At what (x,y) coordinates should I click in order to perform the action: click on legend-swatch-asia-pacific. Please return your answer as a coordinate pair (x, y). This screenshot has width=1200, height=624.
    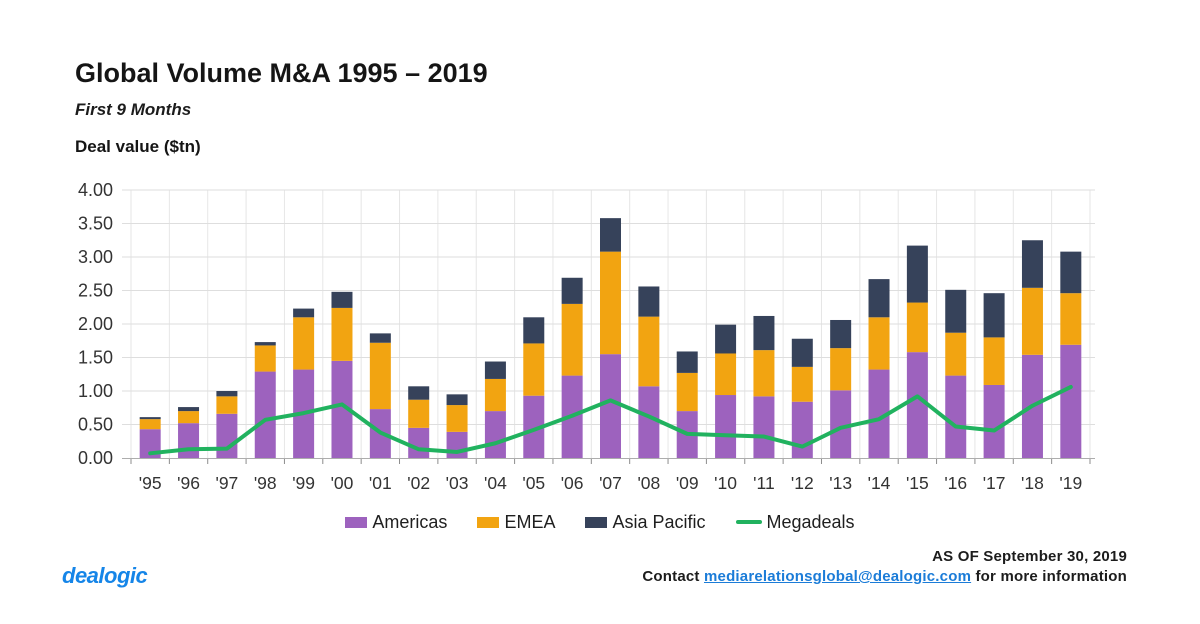
    Looking at the image, I should click on (596, 522).